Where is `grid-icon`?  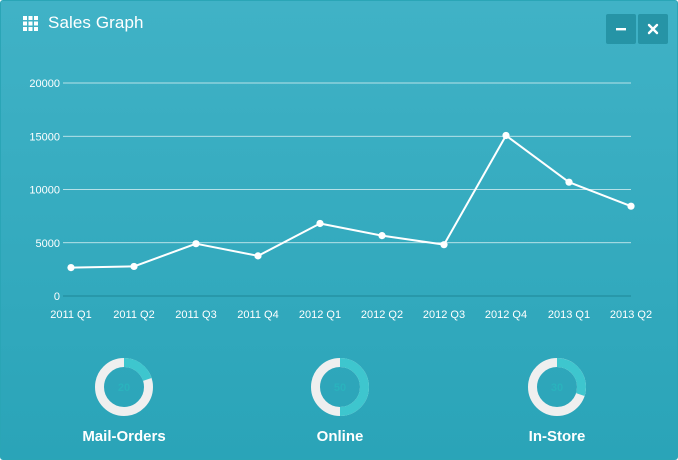 grid-icon is located at coordinates (30, 23).